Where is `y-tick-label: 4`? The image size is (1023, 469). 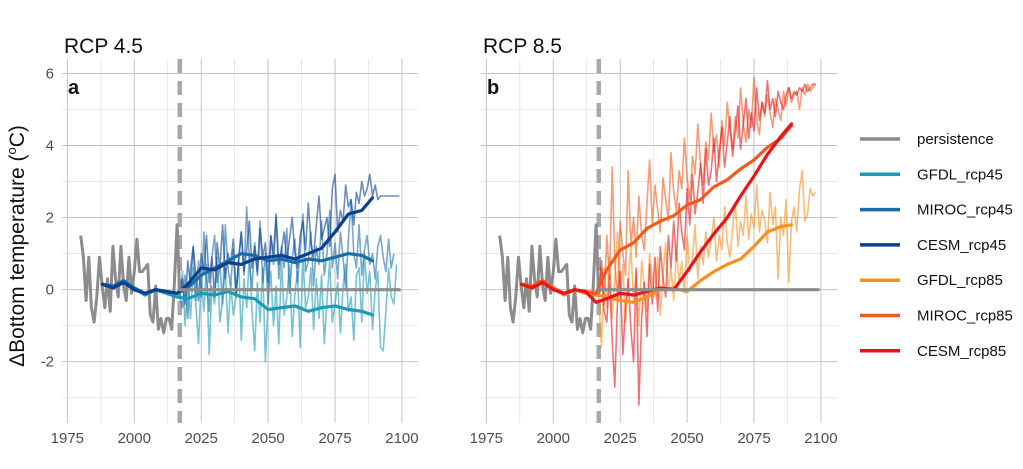 y-tick-label: 4 is located at coordinates (50, 145).